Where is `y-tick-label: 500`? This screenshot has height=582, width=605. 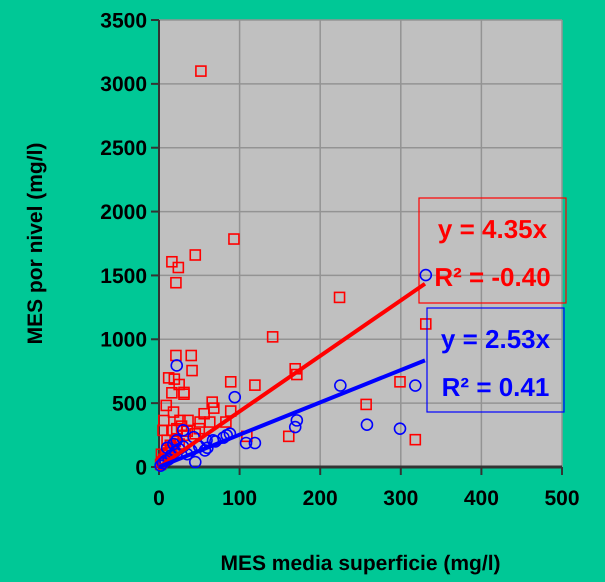
y-tick-label: 500 is located at coordinates (129, 404).